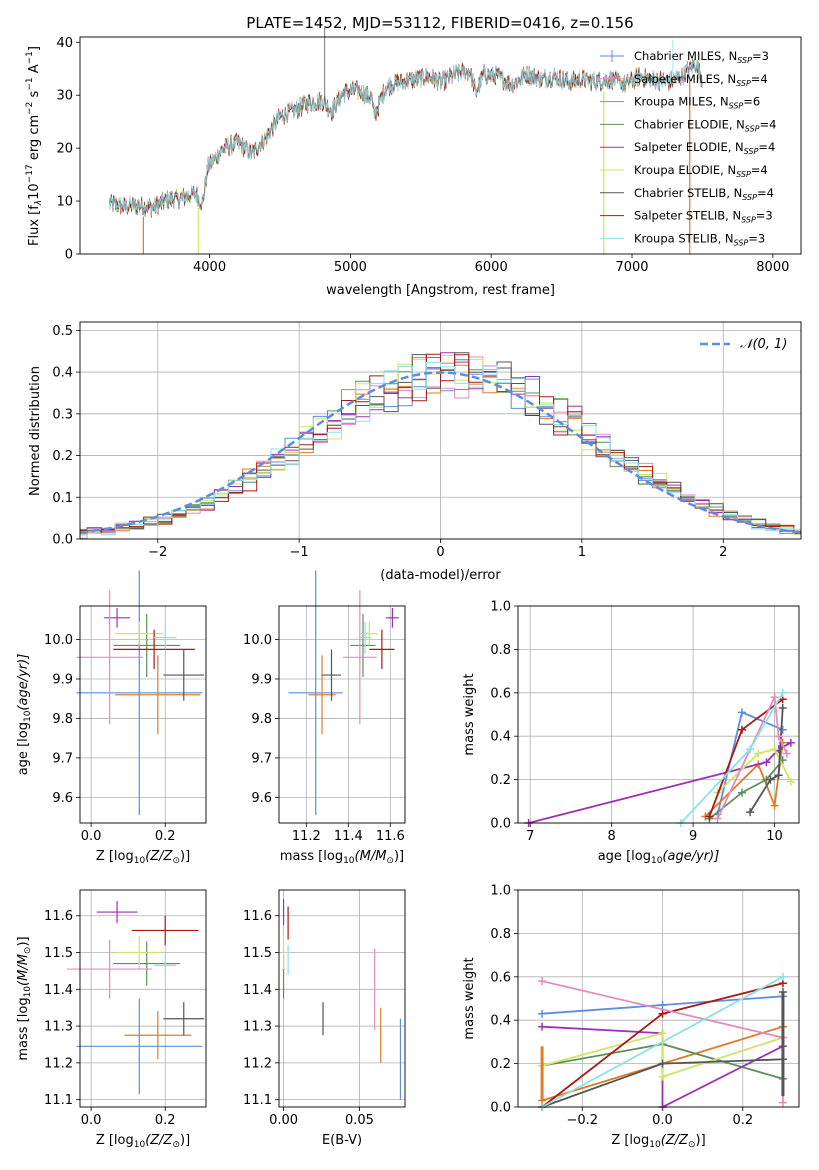 This screenshot has width=819, height=1170. What do you see at coordinates (157, 552) in the screenshot?
I see `x-tick-label: −2` at bounding box center [157, 552].